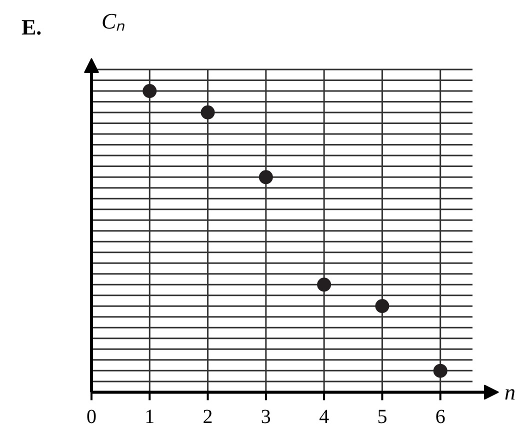 Image resolution: width=523 pixels, height=437 pixels. What do you see at coordinates (149, 417) in the screenshot?
I see `x-tick-label: 1` at bounding box center [149, 417].